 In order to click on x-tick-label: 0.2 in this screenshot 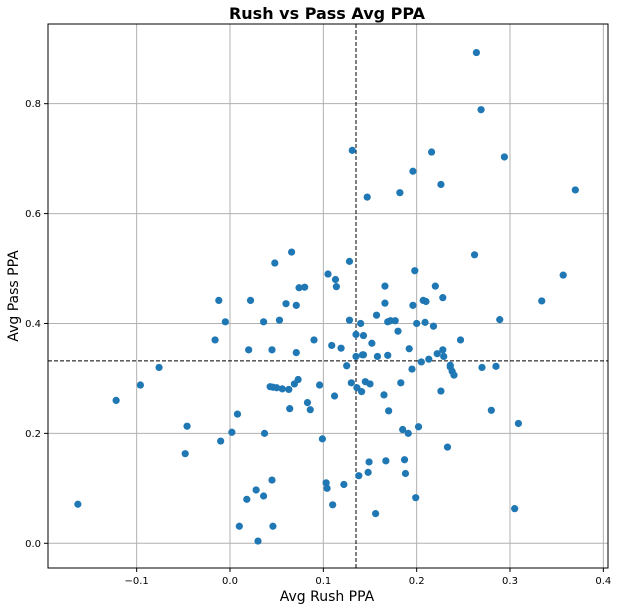, I will do `click(417, 581)`.